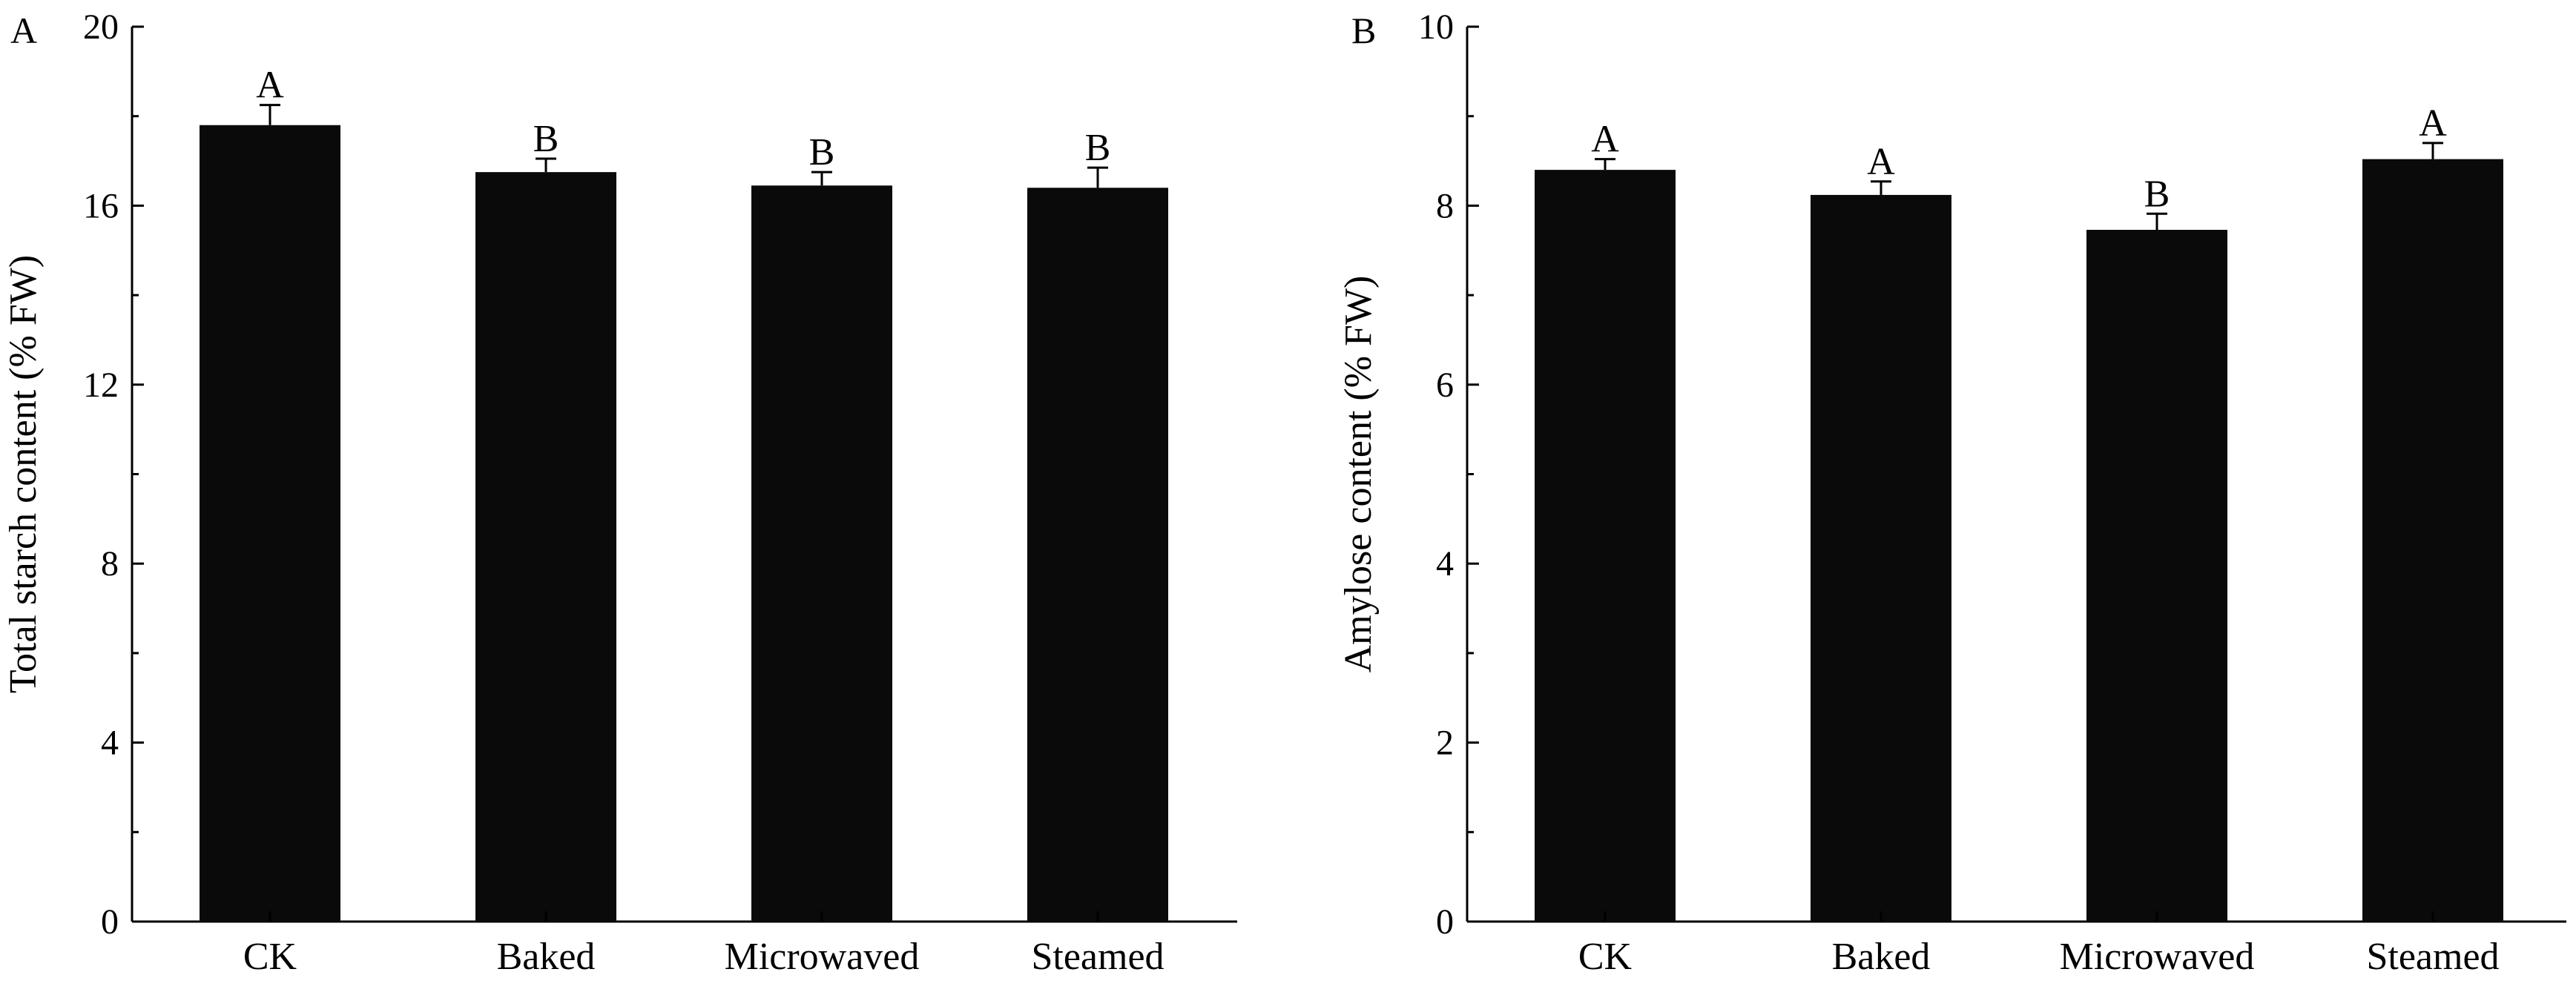  I want to click on y-tick-label: 2, so click(1445, 743).